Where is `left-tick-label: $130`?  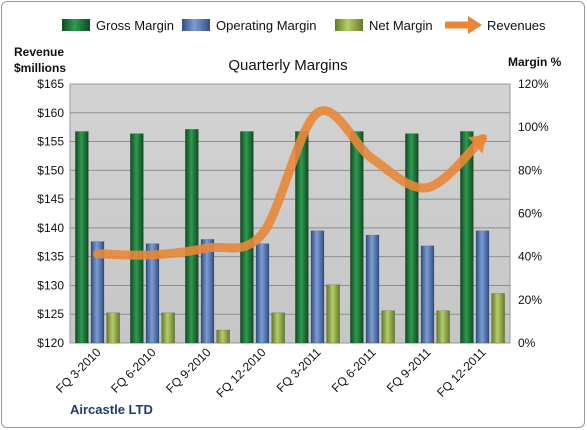 left-tick-label: $130 is located at coordinates (50, 285).